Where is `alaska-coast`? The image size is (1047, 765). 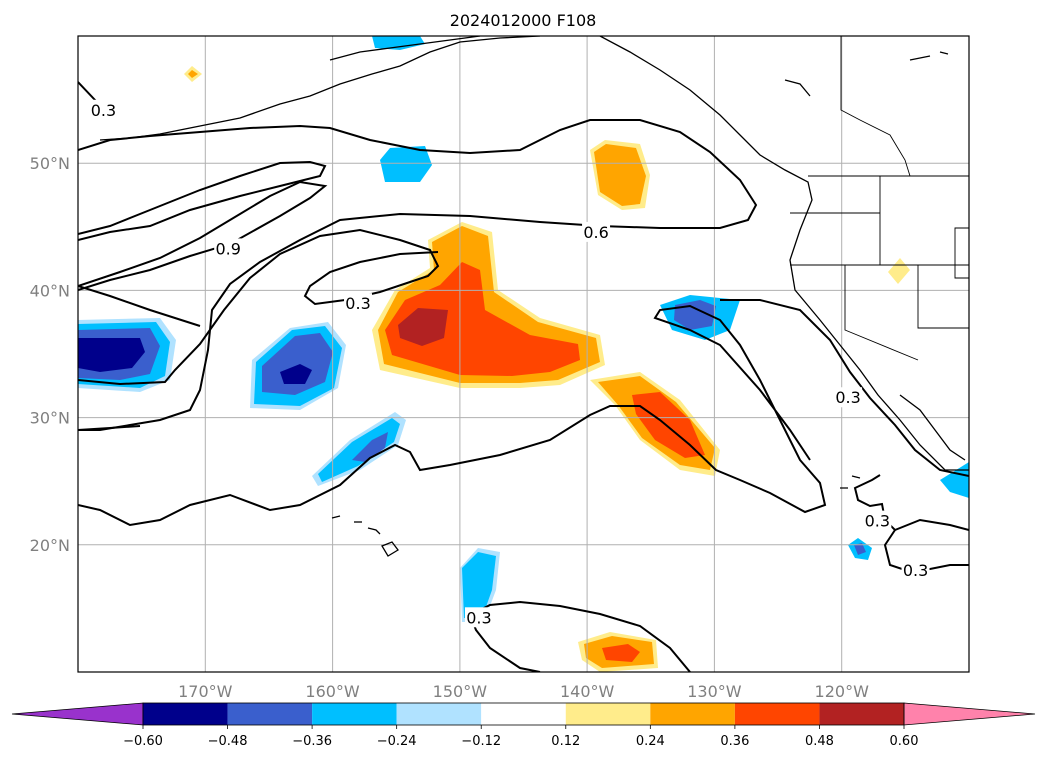 alaska-coast is located at coordinates (320, 88).